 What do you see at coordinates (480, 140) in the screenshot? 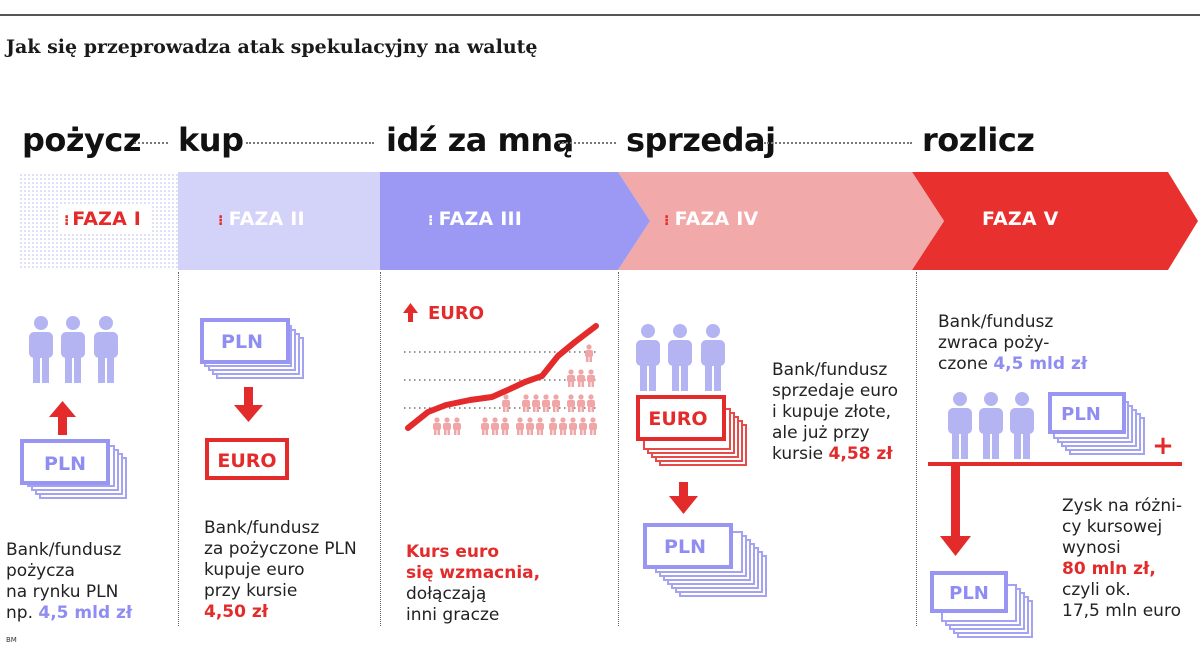
I see `verb-follow-me: idź za mną` at bounding box center [480, 140].